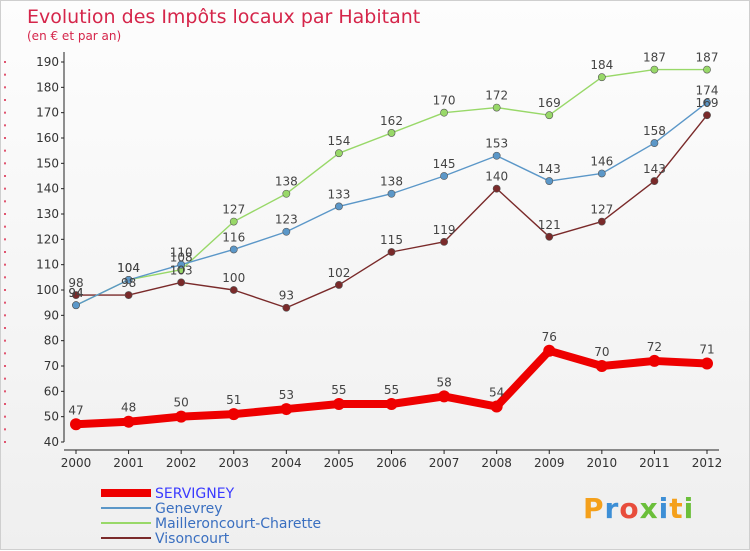  What do you see at coordinates (549, 169) in the screenshot?
I see `data-label: 143` at bounding box center [549, 169].